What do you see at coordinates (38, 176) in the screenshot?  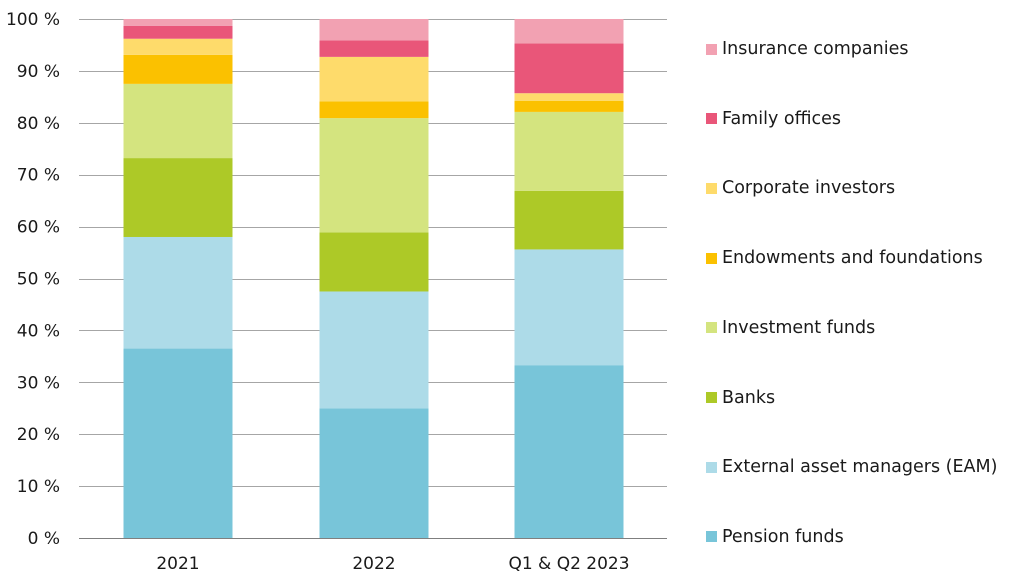 I see `y-tick-label: 70 %` at bounding box center [38, 176].